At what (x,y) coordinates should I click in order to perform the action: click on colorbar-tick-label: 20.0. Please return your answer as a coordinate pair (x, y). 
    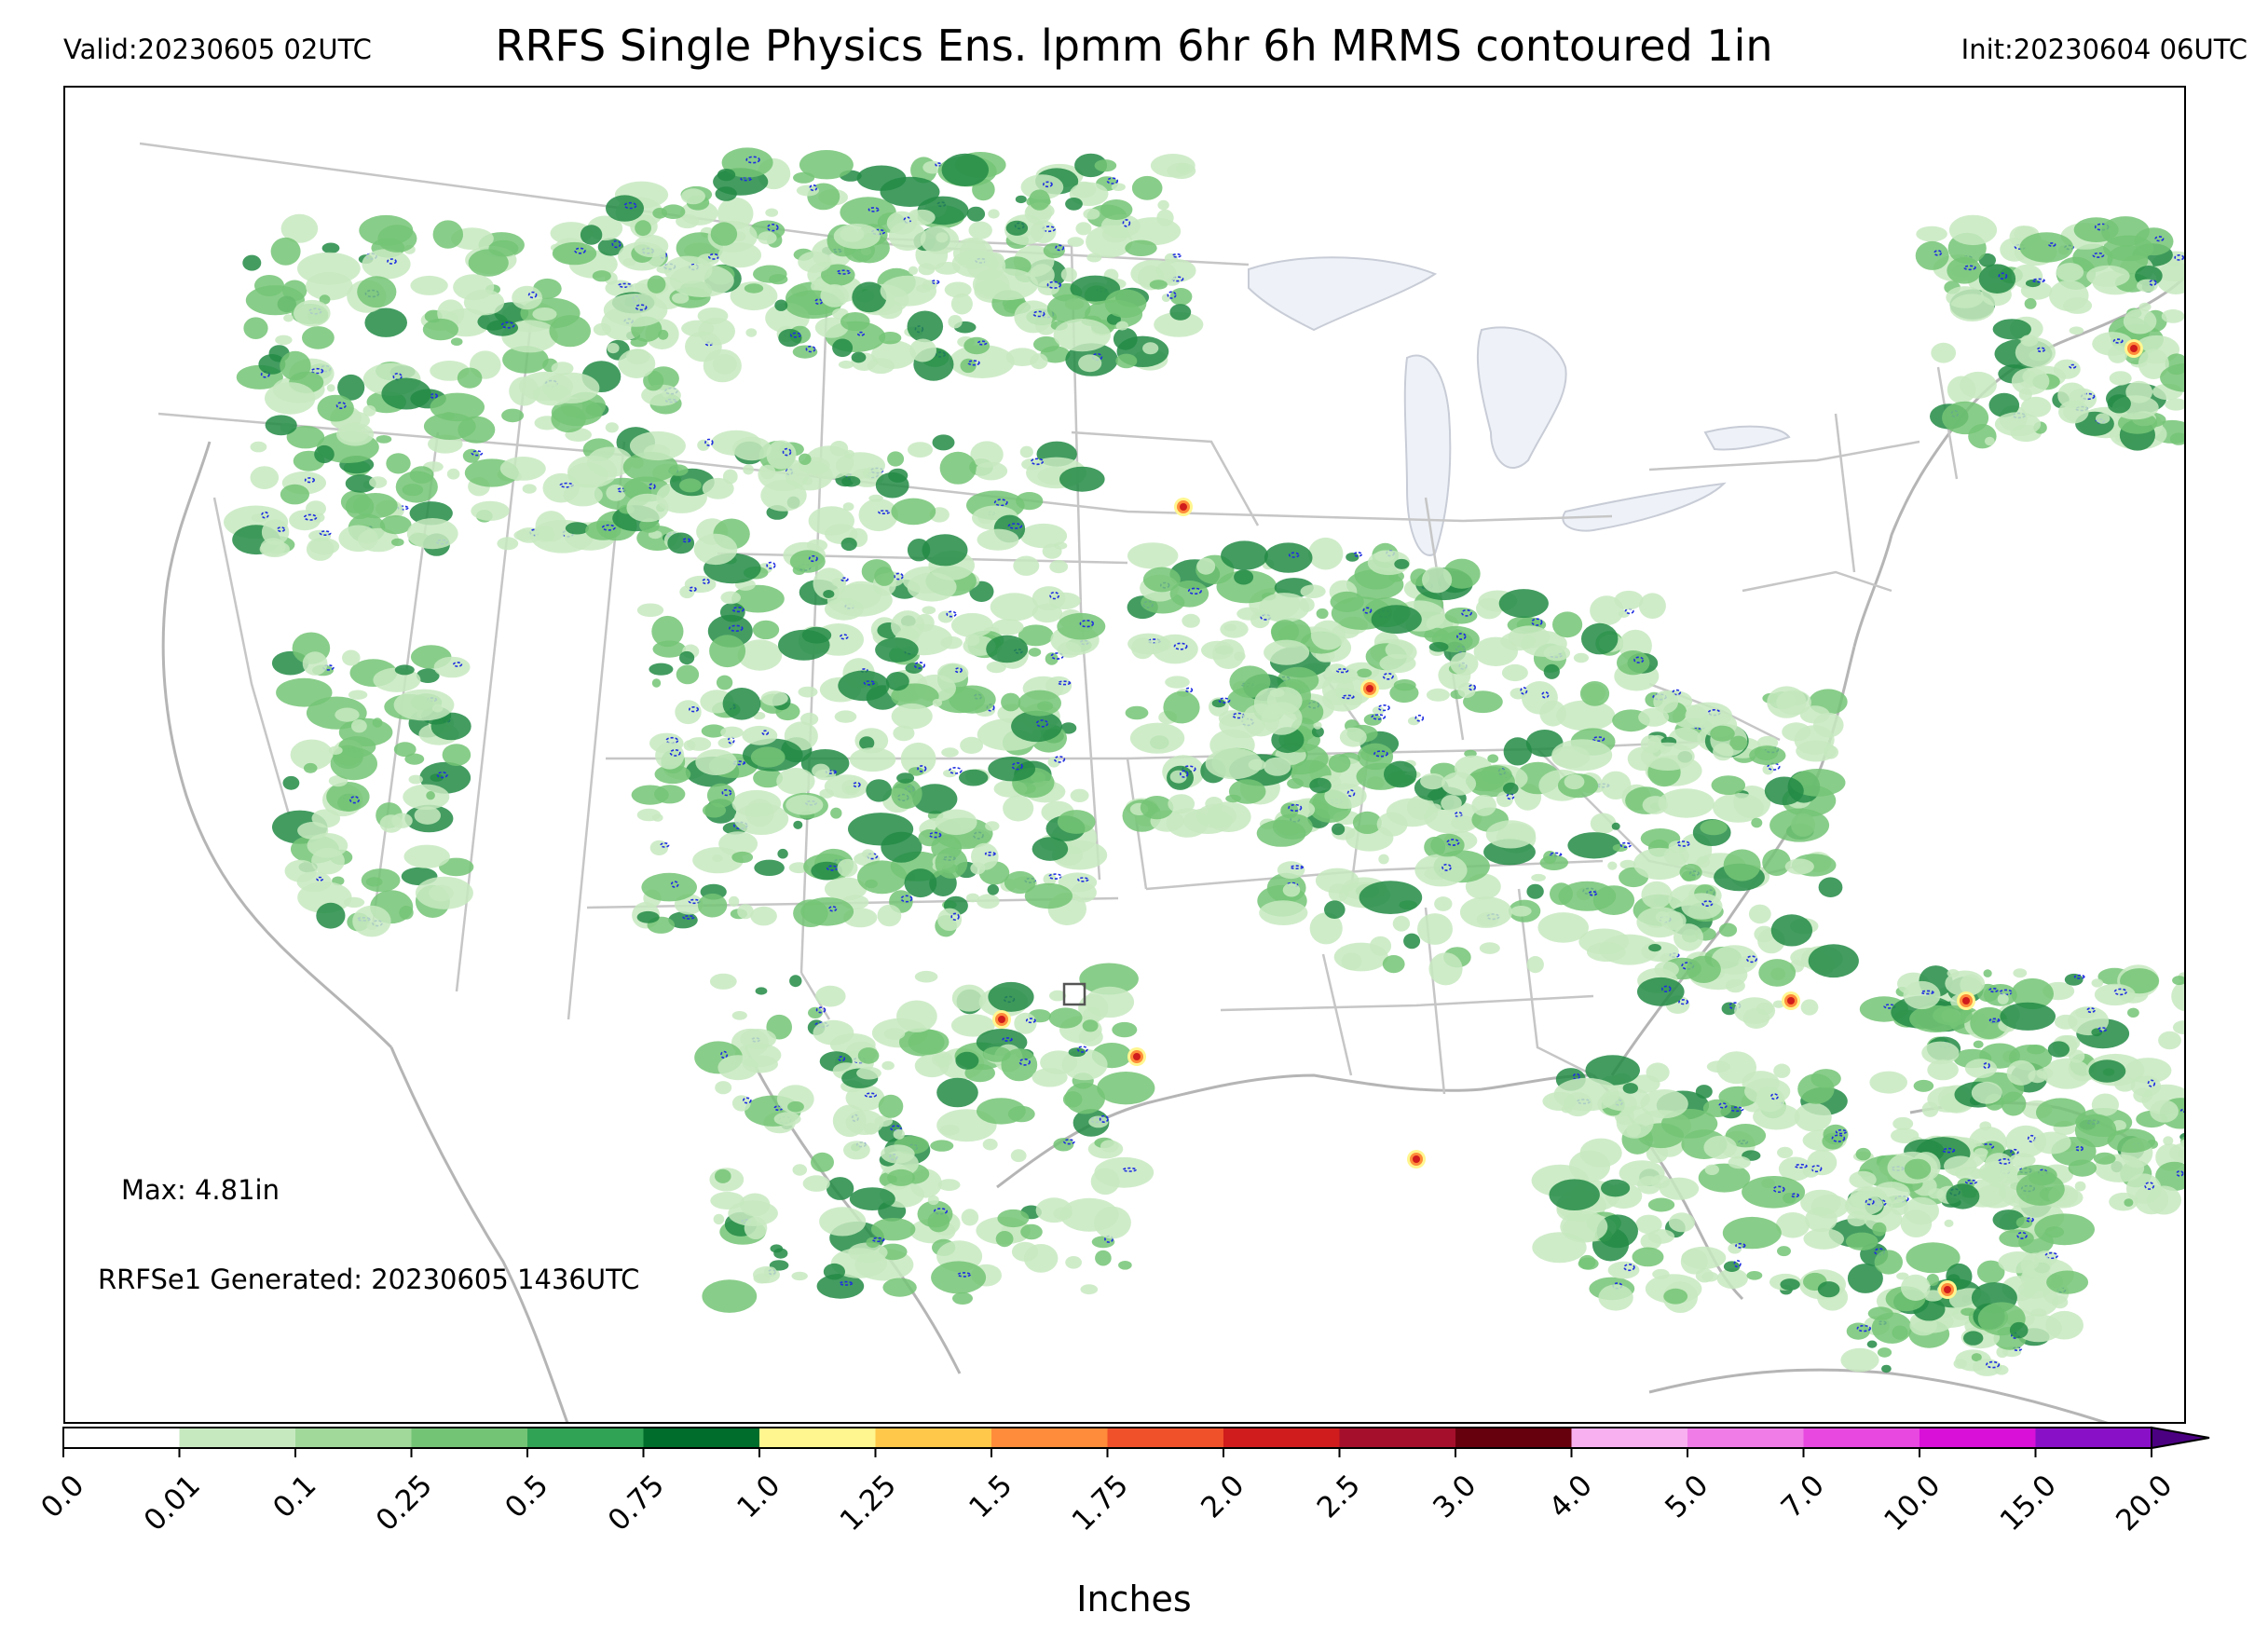
    Looking at the image, I should click on (2144, 1503).